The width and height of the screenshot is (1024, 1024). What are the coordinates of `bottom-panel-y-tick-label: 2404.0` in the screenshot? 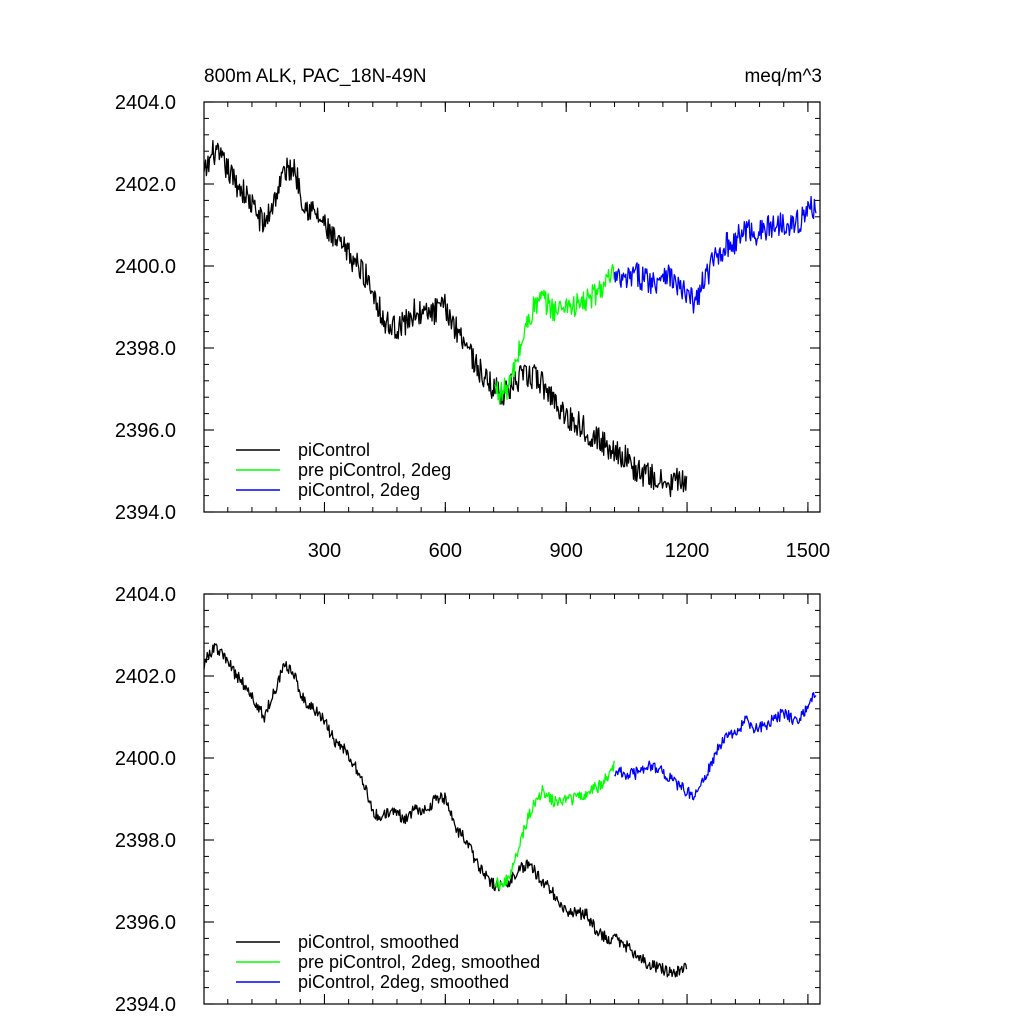 It's located at (145, 595).